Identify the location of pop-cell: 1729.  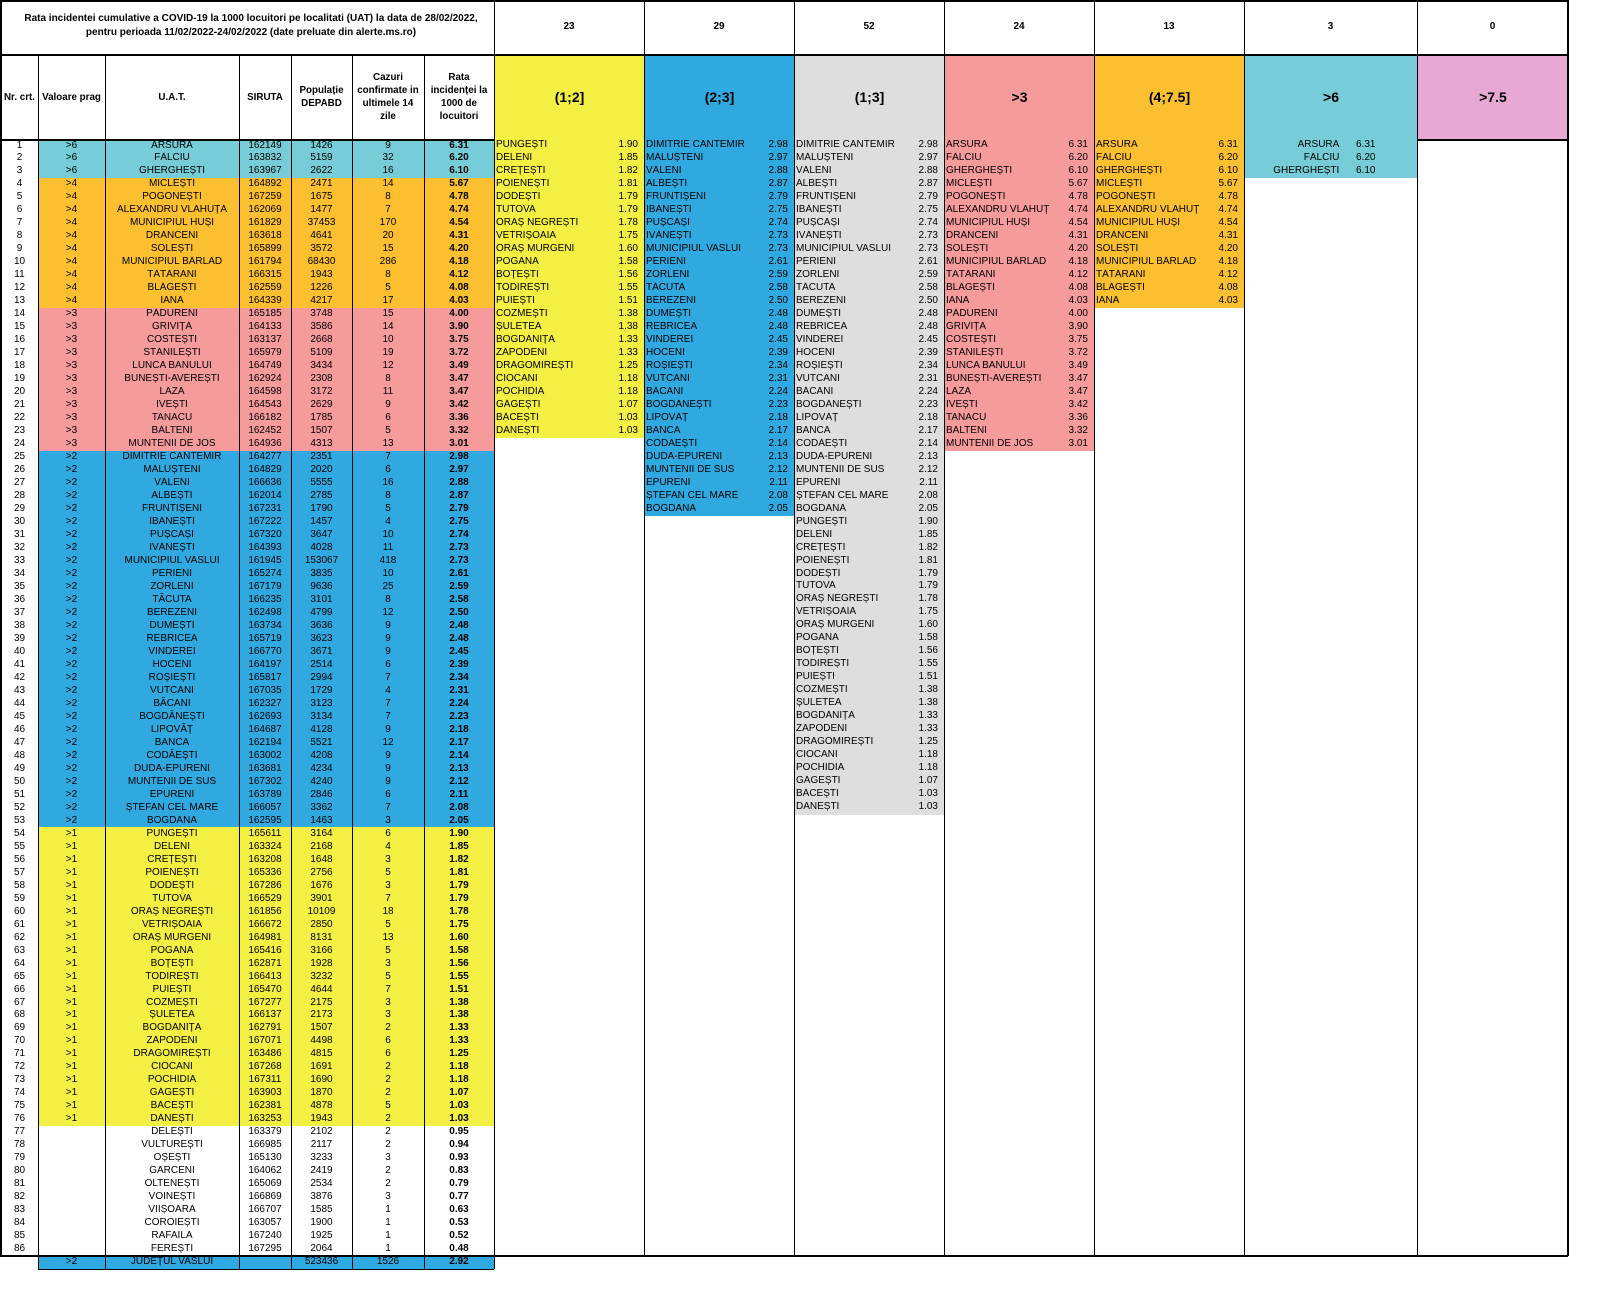
(321, 691).